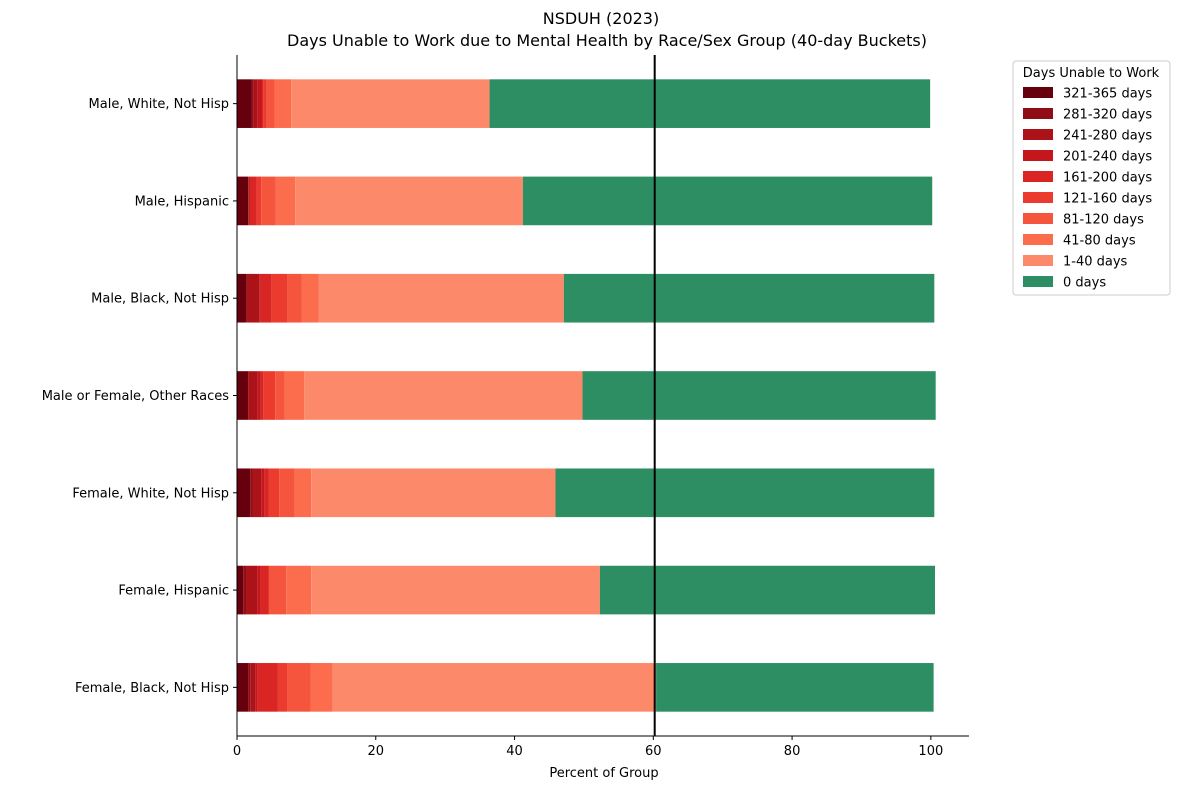  Describe the element at coordinates (150, 493) in the screenshot. I see `y-tick-label: Female, White, Not Hisp` at that location.